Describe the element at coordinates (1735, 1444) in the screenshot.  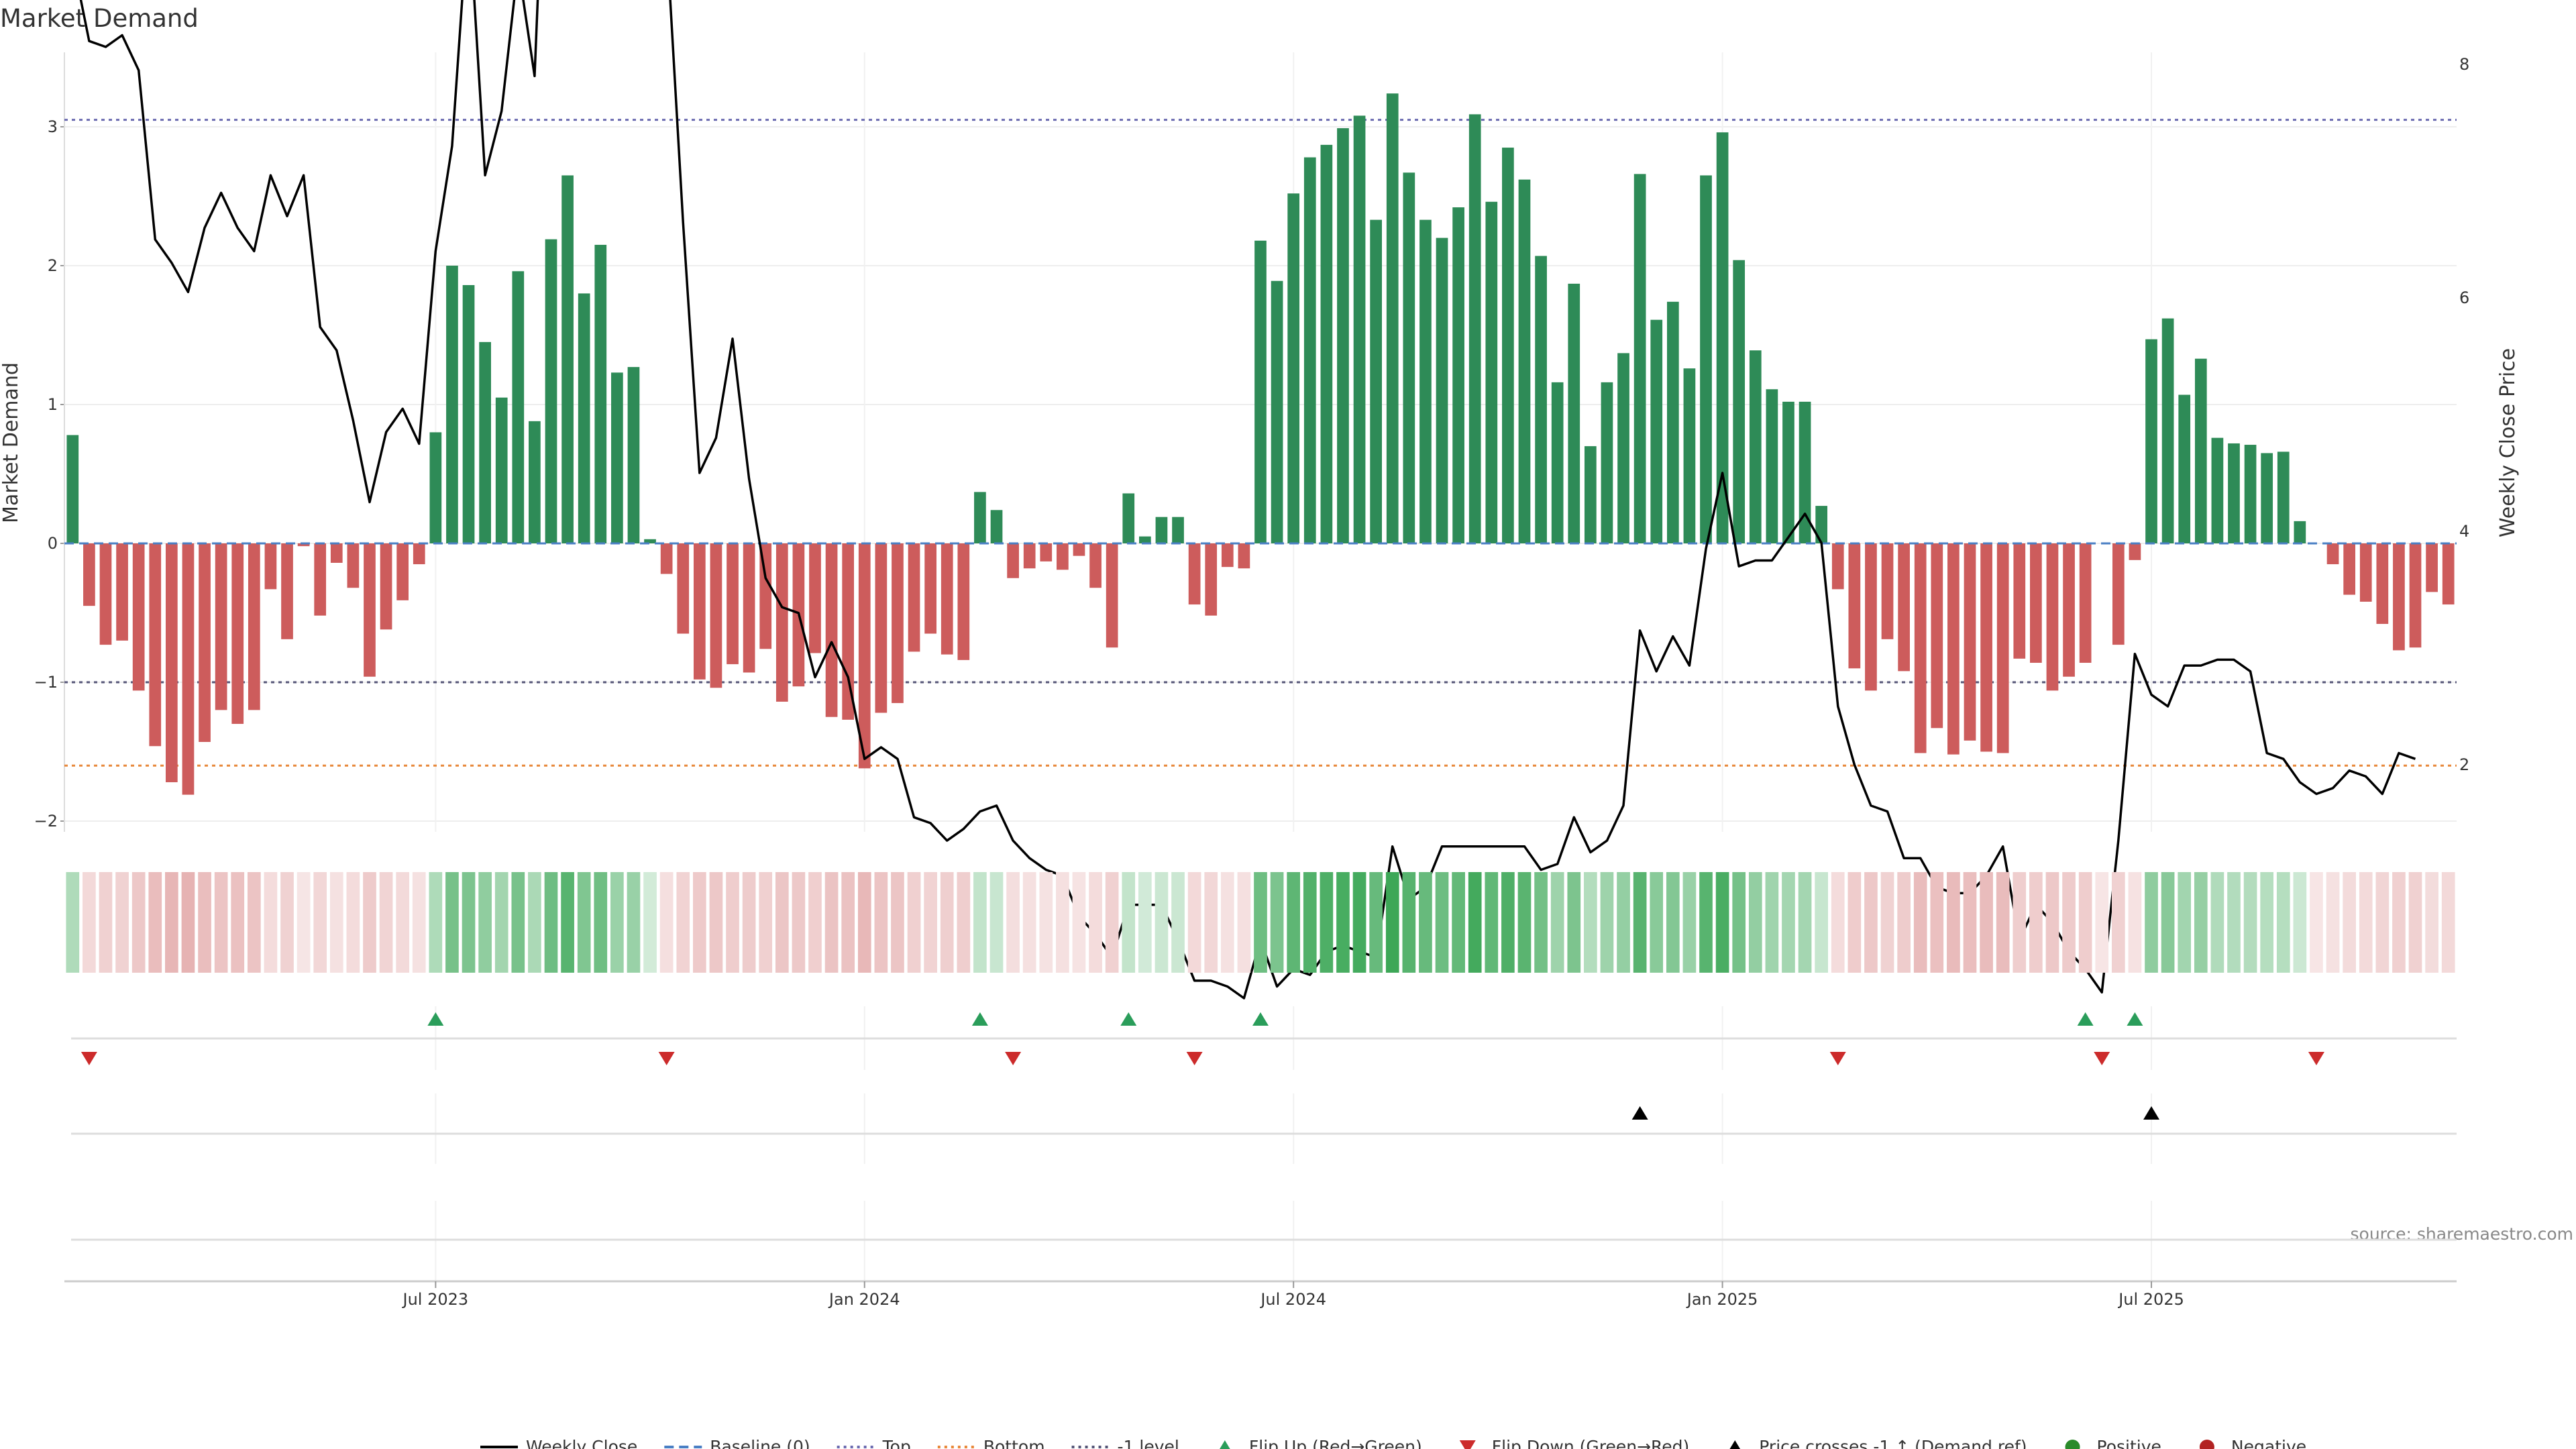
I see `legend-triangle-up-icon` at that location.